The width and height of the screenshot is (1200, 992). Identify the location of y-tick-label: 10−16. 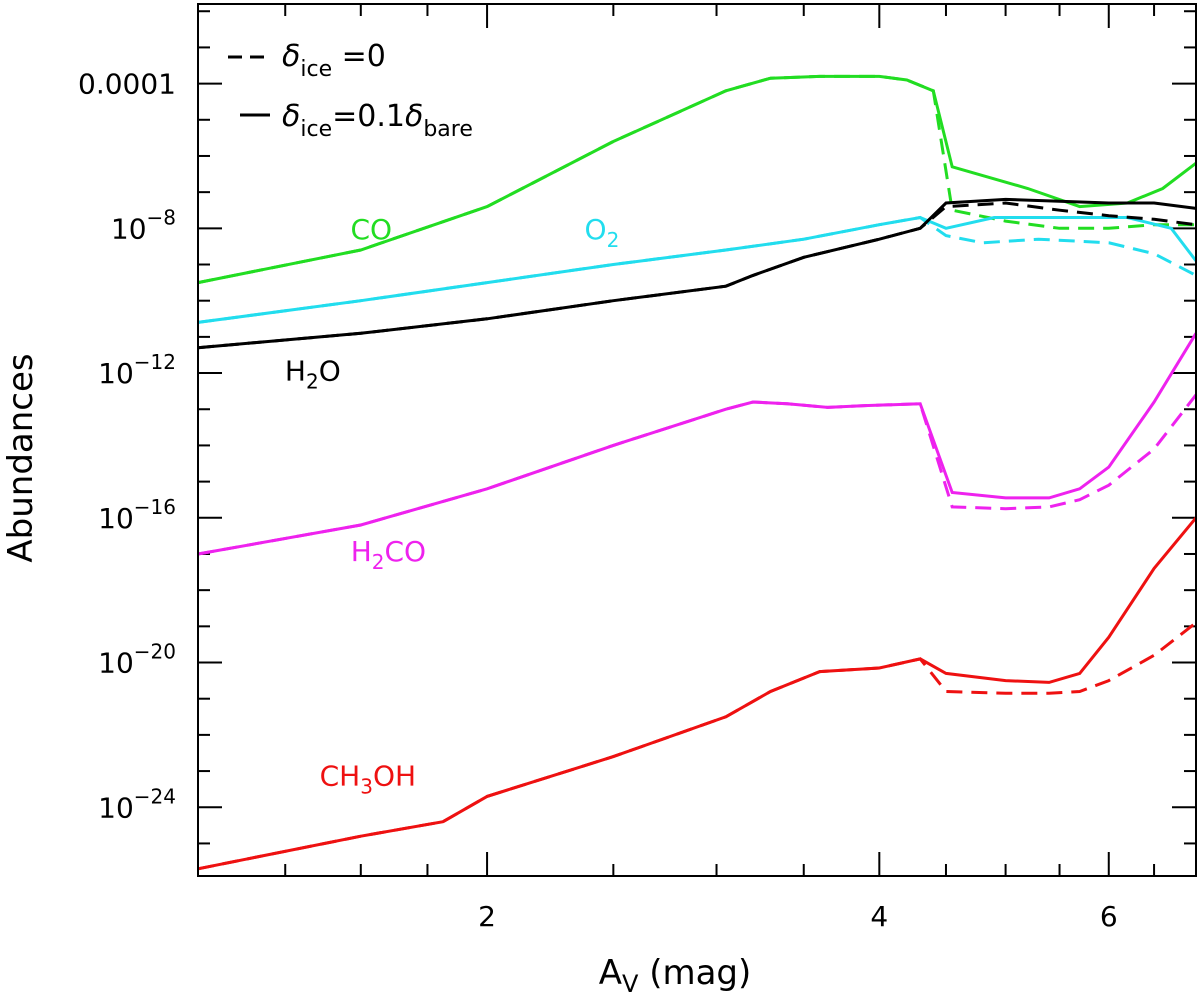
(137, 515).